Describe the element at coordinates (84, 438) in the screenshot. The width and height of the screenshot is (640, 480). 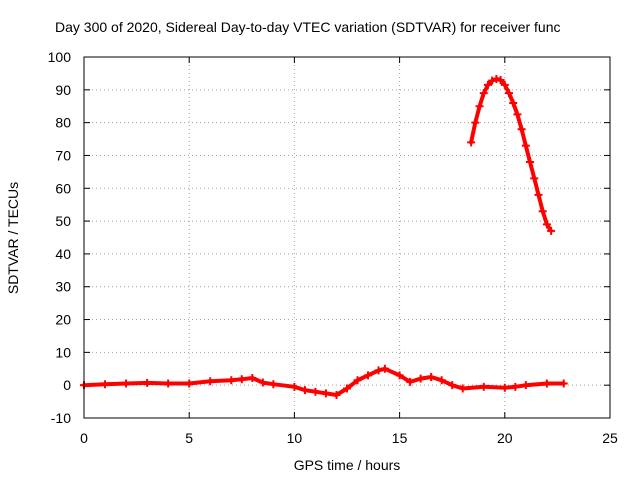
I see `x-tick-label: 0` at that location.